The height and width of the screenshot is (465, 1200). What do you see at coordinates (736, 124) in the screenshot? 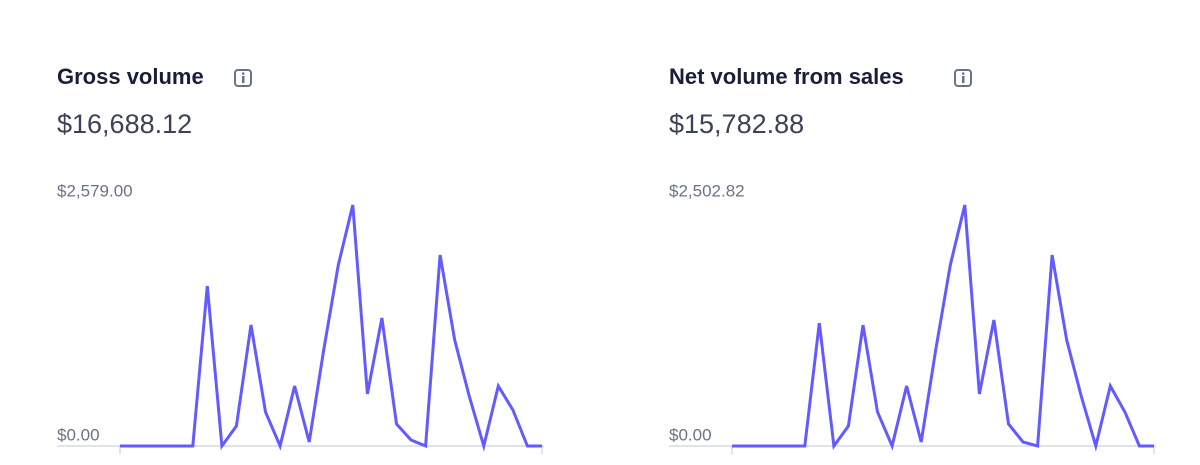
I see `panel-total: $15,782.88` at bounding box center [736, 124].